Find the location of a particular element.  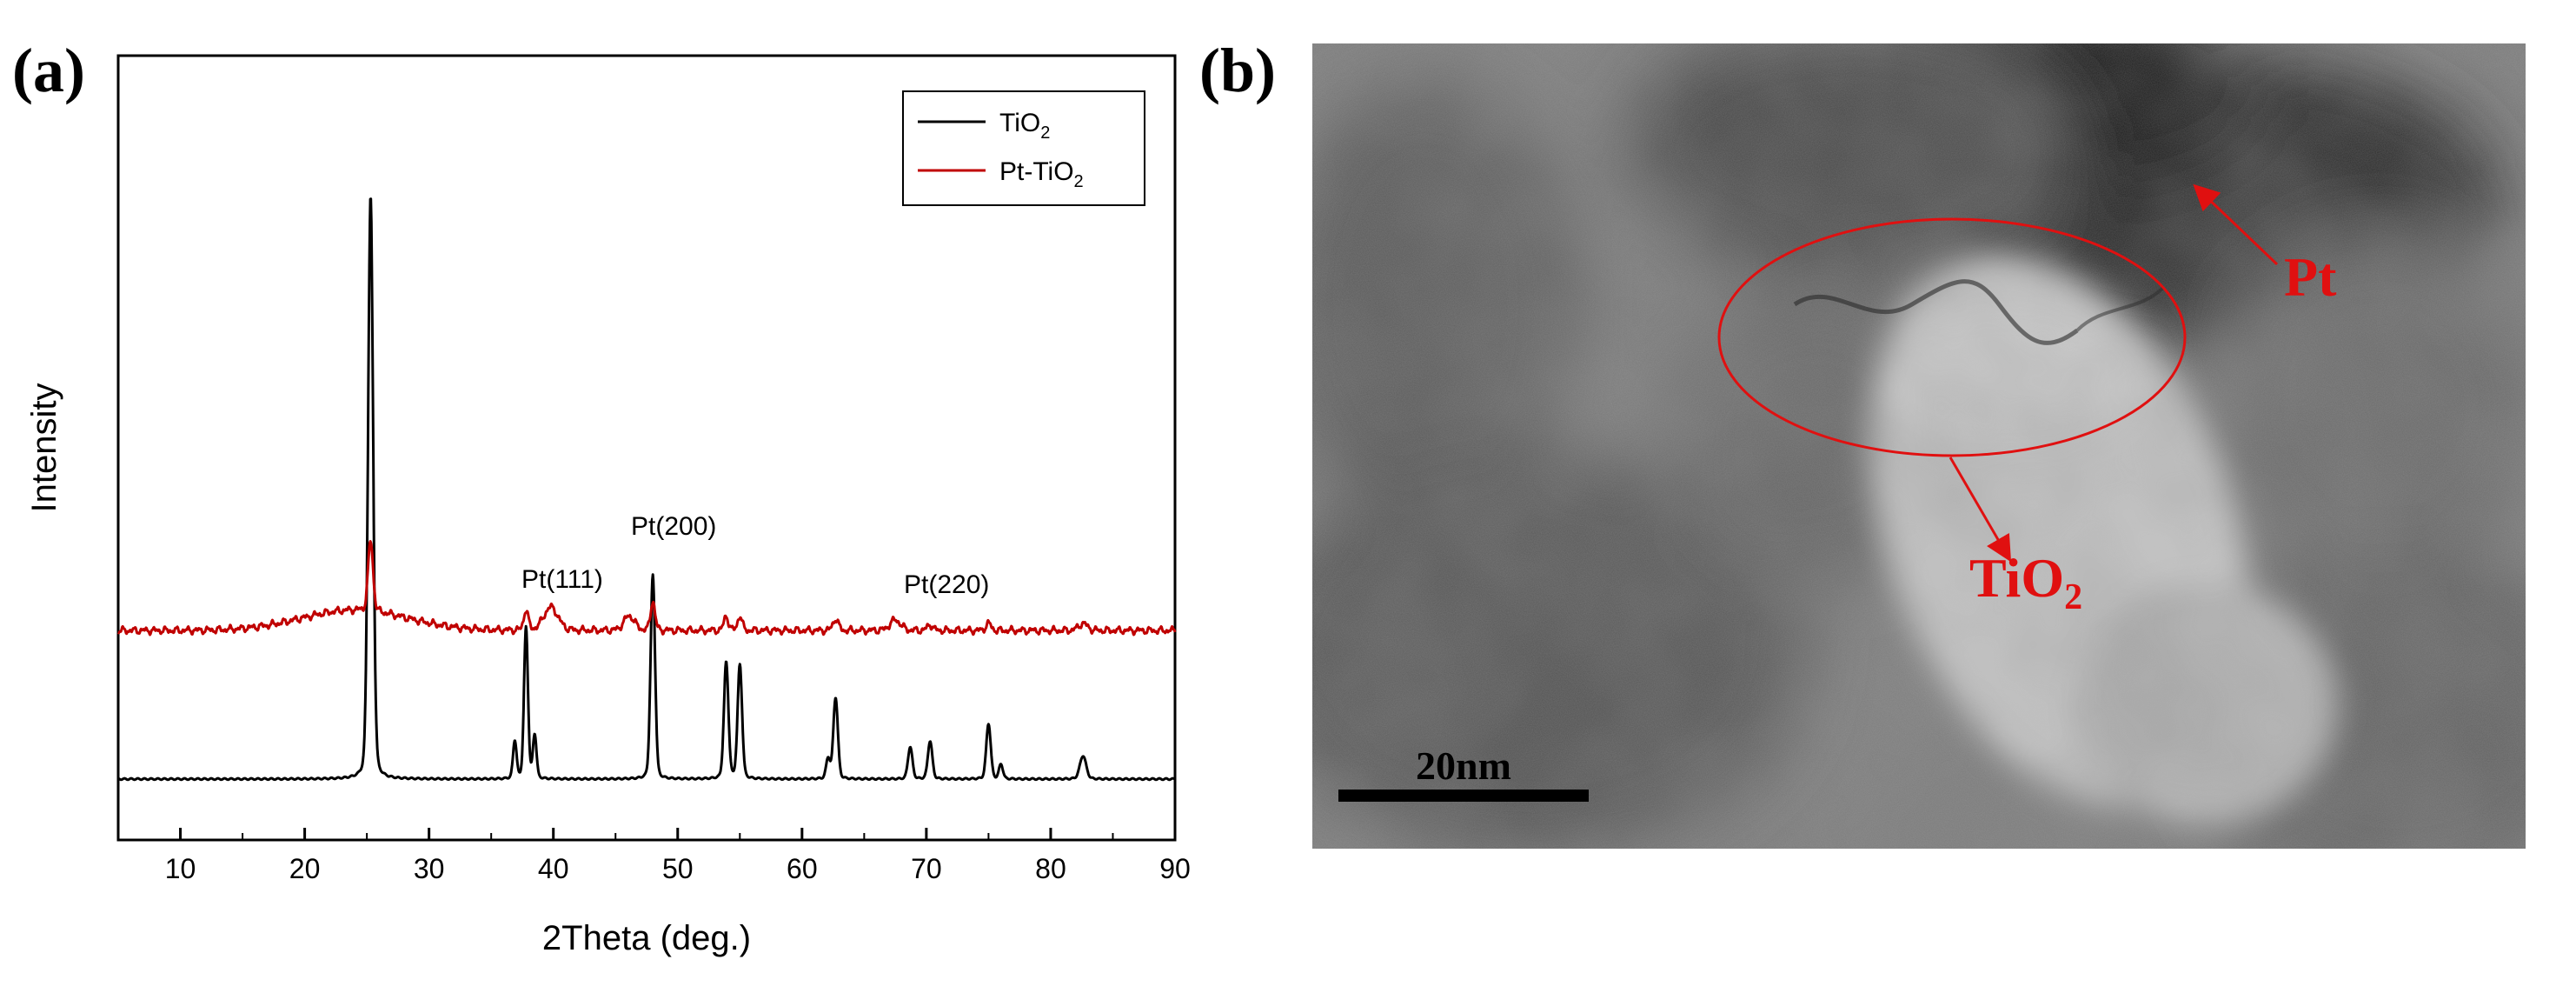

series-line-pt-tio2 is located at coordinates (646, 588).